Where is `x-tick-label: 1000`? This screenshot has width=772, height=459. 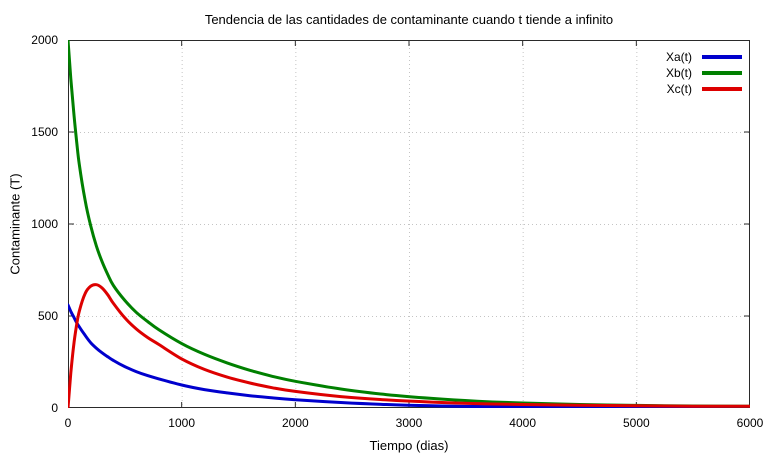 x-tick-label: 1000 is located at coordinates (181, 423).